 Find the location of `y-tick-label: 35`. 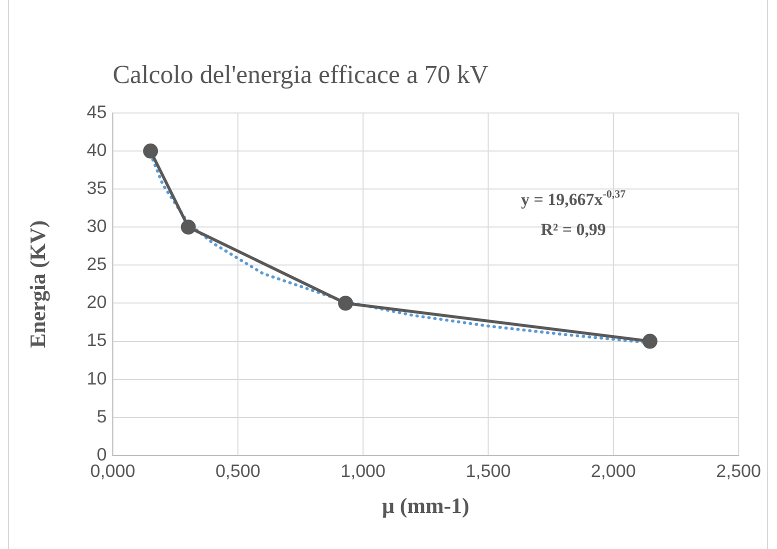

y-tick-label: 35 is located at coordinates (96, 188).